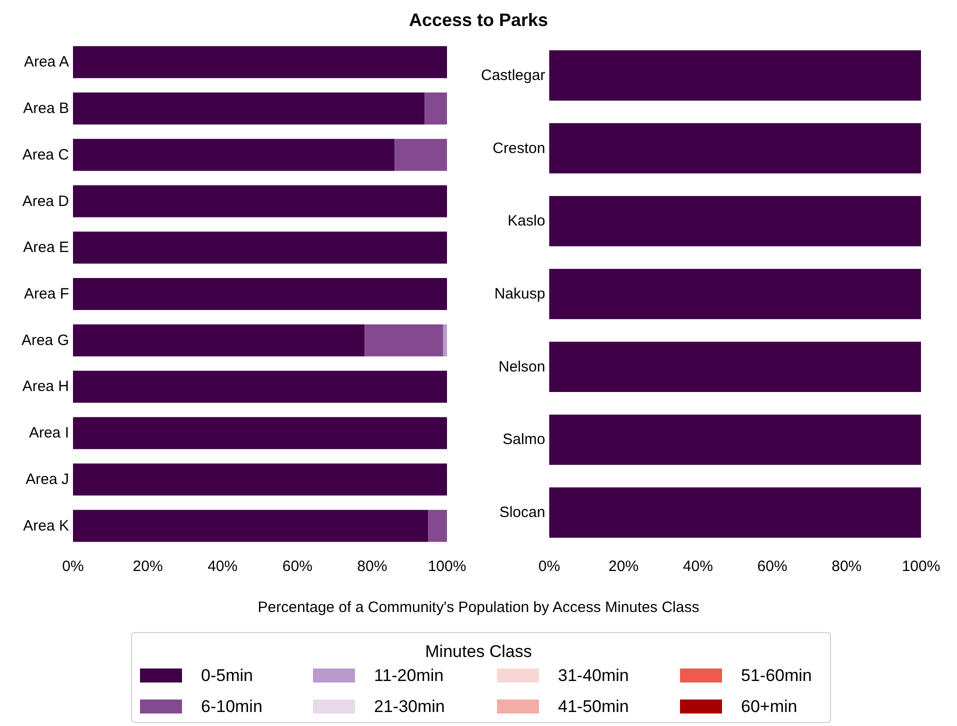  I want to click on y-tick-label: Kaslo, so click(527, 221).